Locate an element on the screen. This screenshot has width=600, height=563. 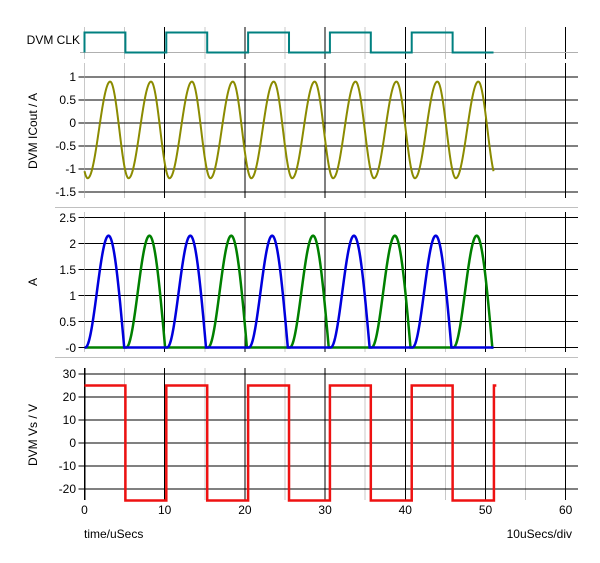
y-tick-label-a: 1 is located at coordinates (72, 295).